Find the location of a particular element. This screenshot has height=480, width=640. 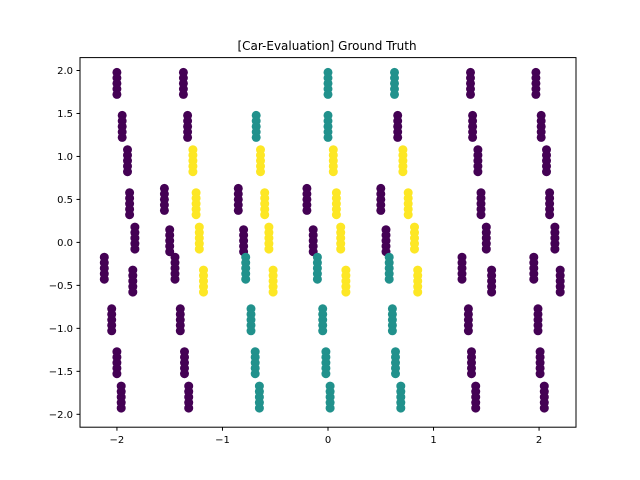

x-tick-label: −1 is located at coordinates (222, 440).